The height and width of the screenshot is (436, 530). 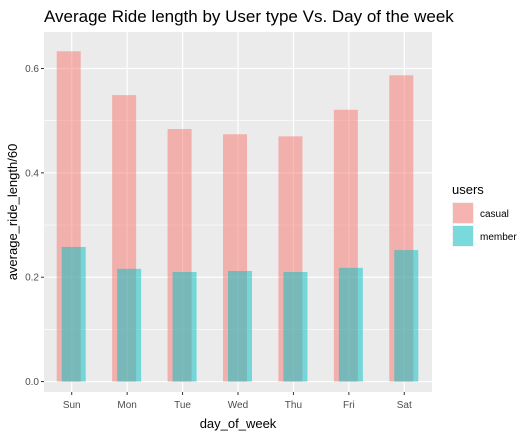 I want to click on x-tick-label: Wed, so click(x=238, y=405).